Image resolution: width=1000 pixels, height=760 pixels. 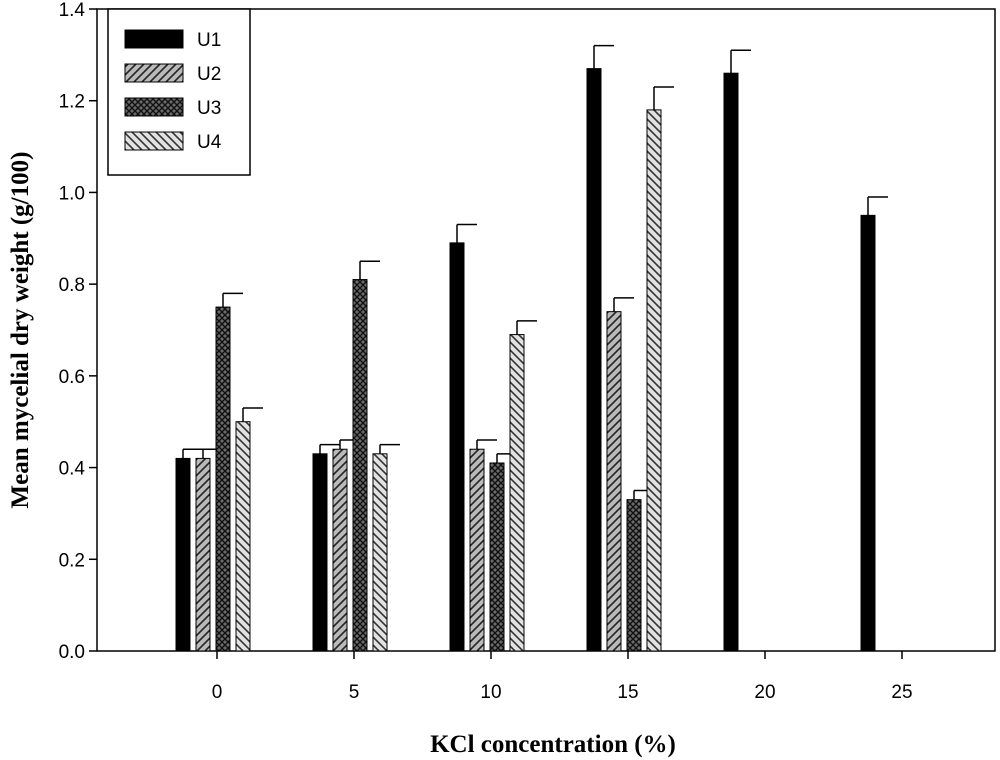 I want to click on legend-swatch-u3, so click(x=154, y=107).